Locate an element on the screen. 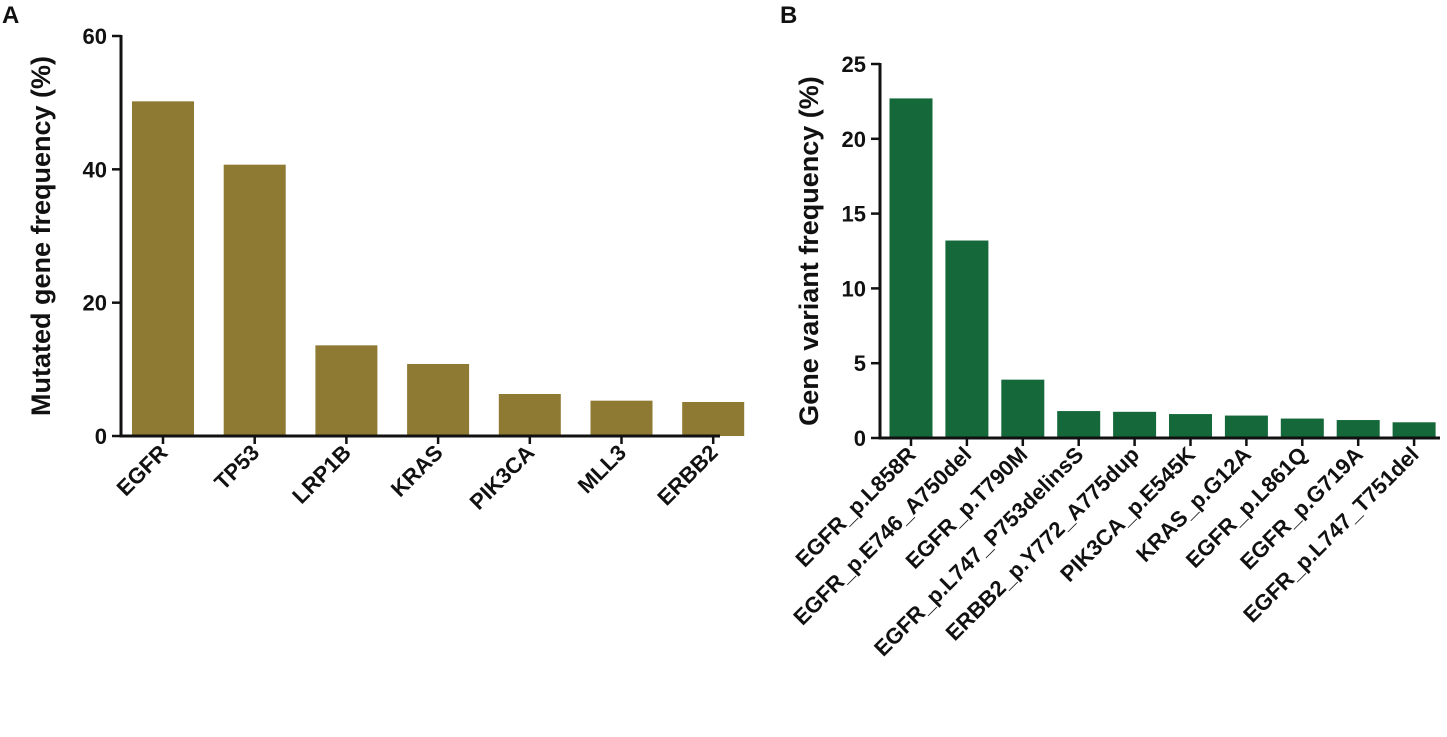  xtick-label-a-2: LRP1B is located at coordinates (321, 474).